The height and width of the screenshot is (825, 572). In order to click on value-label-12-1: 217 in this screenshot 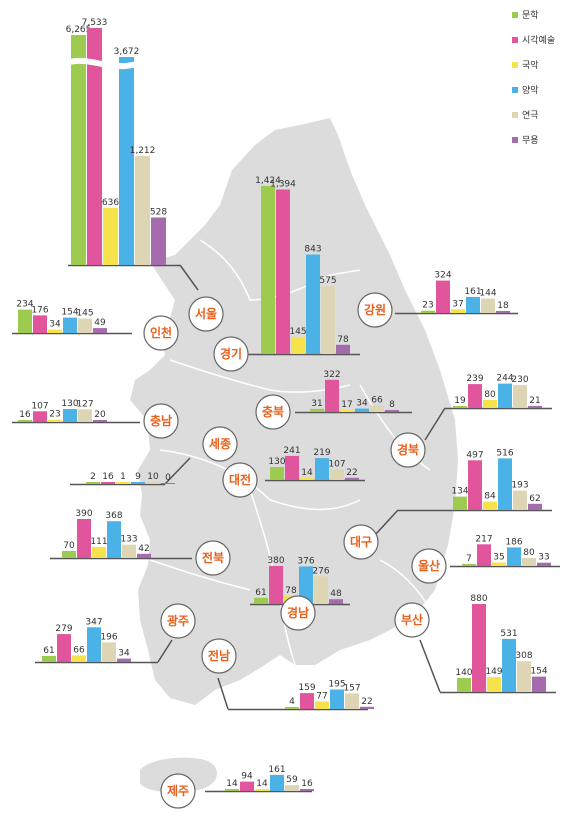, I will do `click(483, 539)`.